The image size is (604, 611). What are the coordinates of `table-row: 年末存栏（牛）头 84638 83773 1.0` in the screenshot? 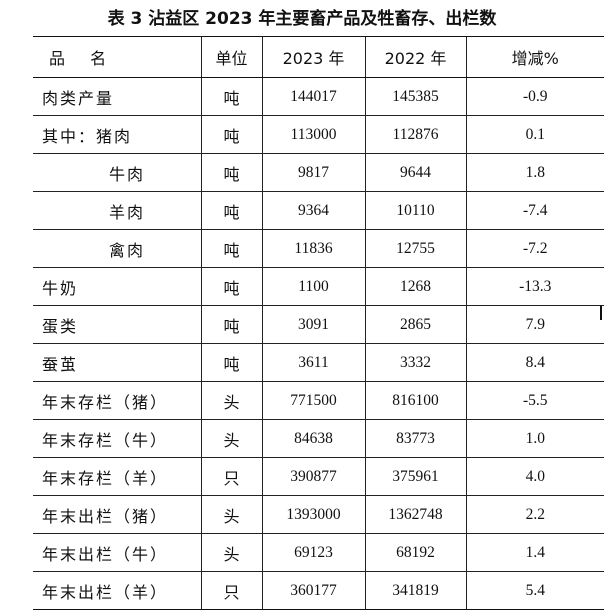 It's located at (318, 438).